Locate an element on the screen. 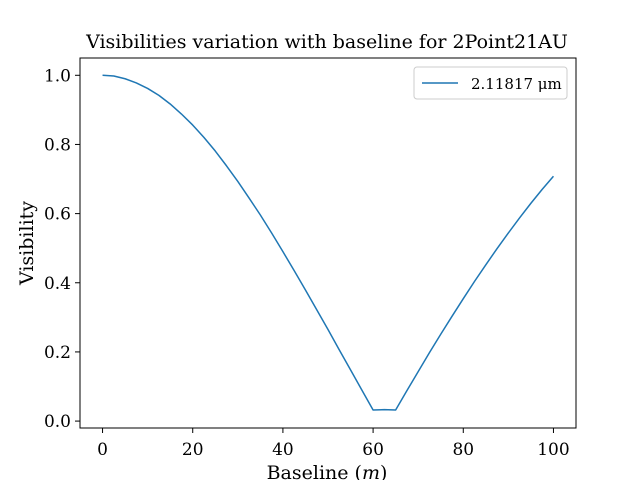 This screenshot has width=640, height=480. x-tick-label: 0 is located at coordinates (102, 450).